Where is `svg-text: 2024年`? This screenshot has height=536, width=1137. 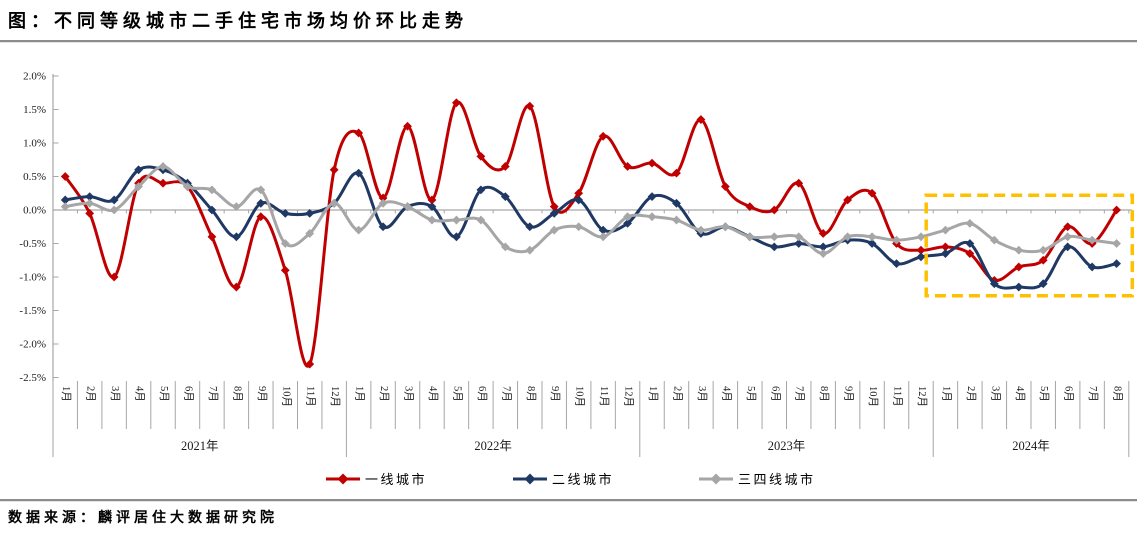 svg-text: 2024年 is located at coordinates (1031, 446).